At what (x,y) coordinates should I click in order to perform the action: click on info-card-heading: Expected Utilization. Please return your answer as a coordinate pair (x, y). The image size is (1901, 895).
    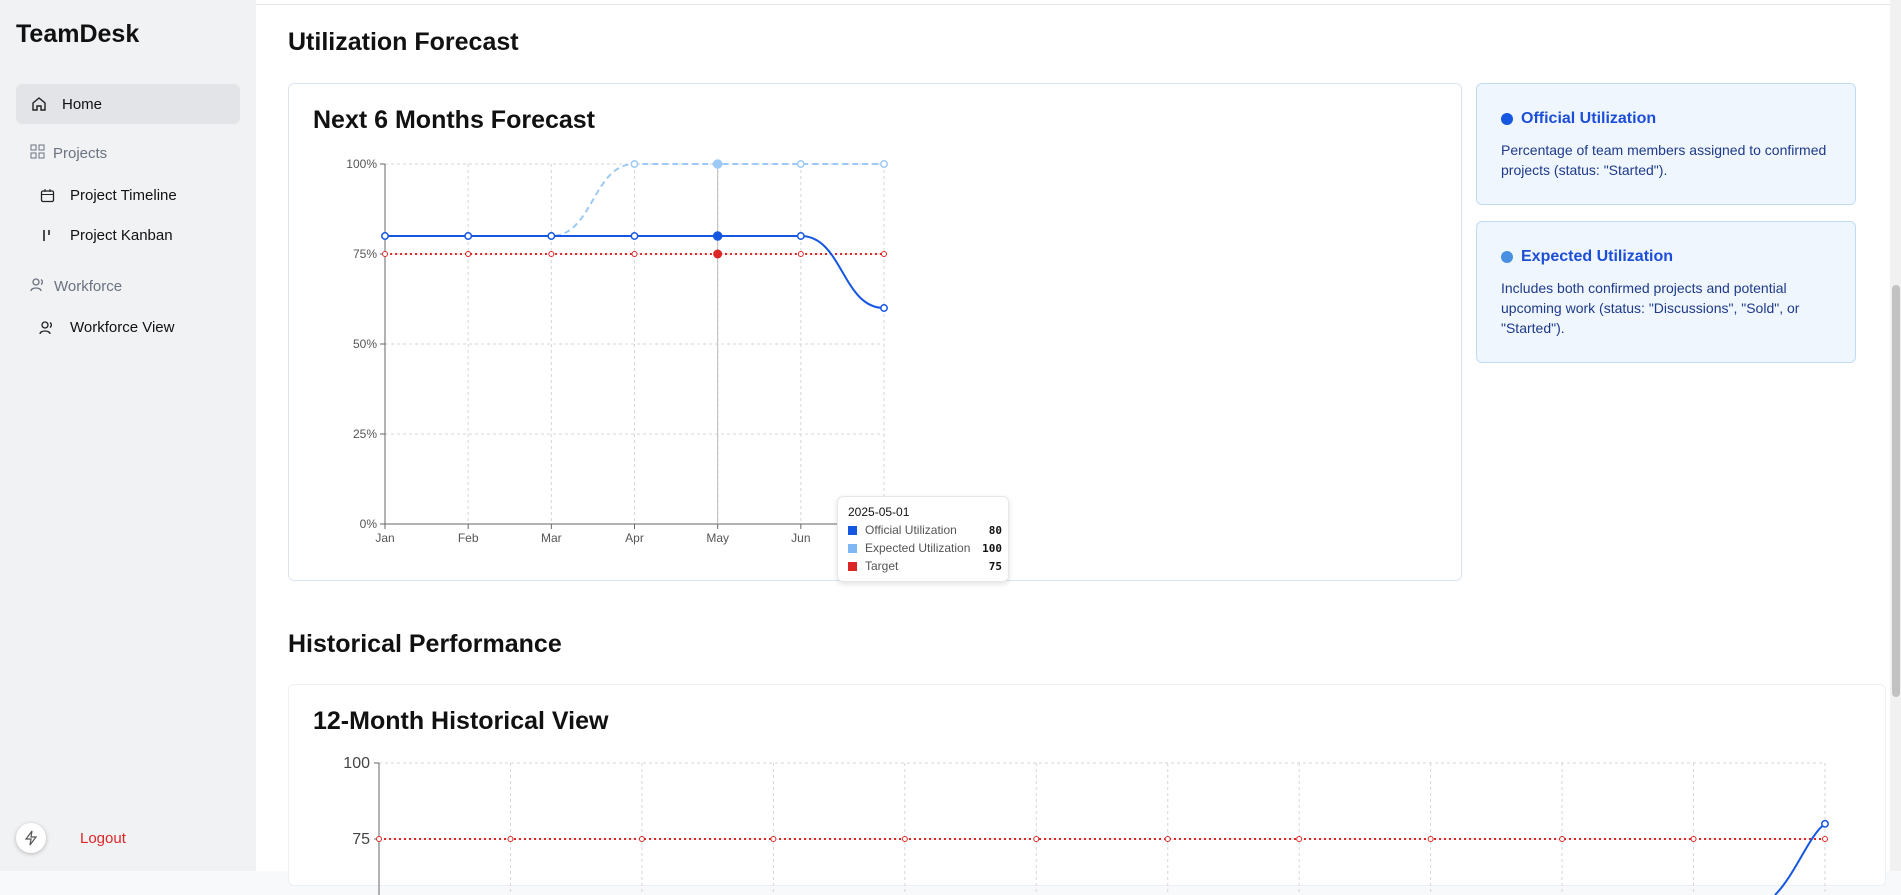
    Looking at the image, I should click on (1597, 256).